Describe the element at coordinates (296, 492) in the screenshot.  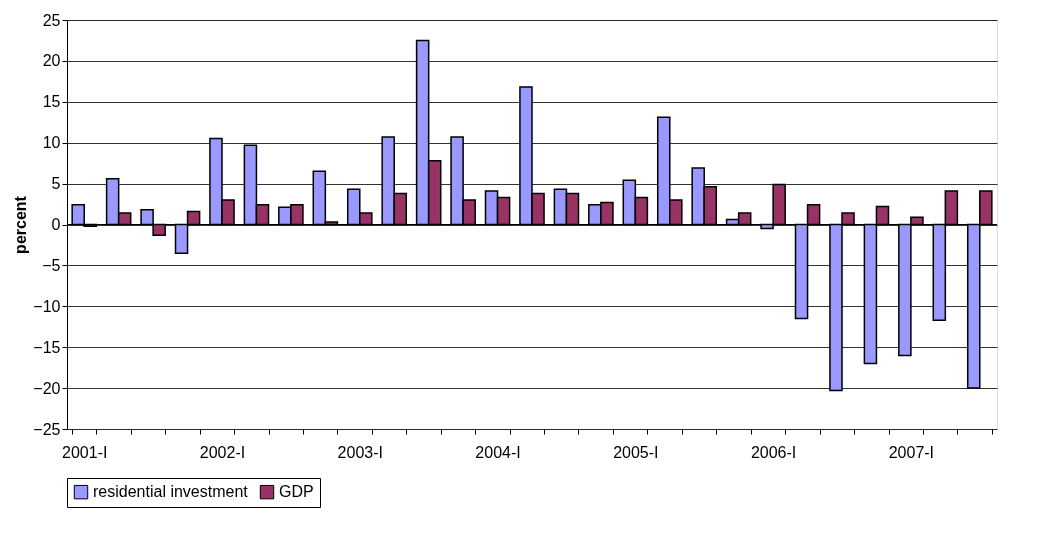
I see `legend-label: GDP` at that location.